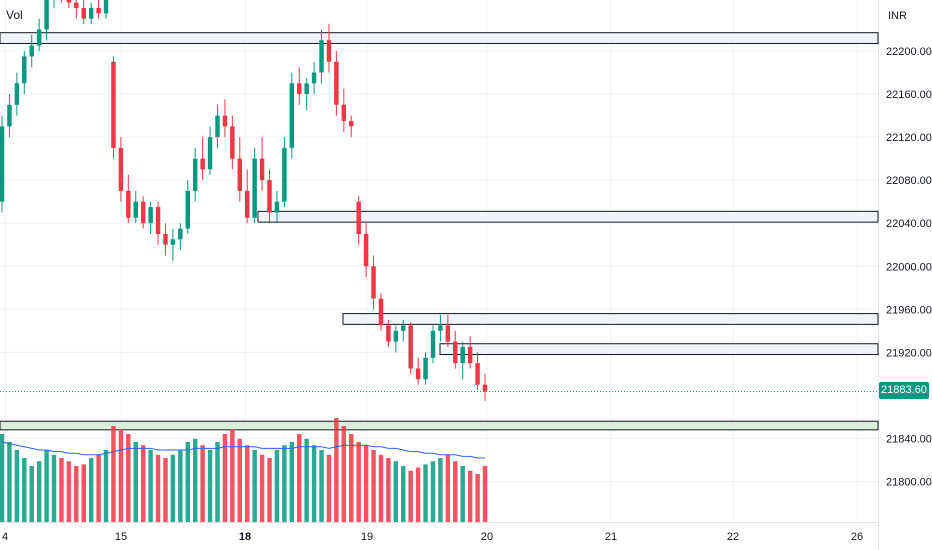  I want to click on x-tick-label: 26, so click(857, 537).